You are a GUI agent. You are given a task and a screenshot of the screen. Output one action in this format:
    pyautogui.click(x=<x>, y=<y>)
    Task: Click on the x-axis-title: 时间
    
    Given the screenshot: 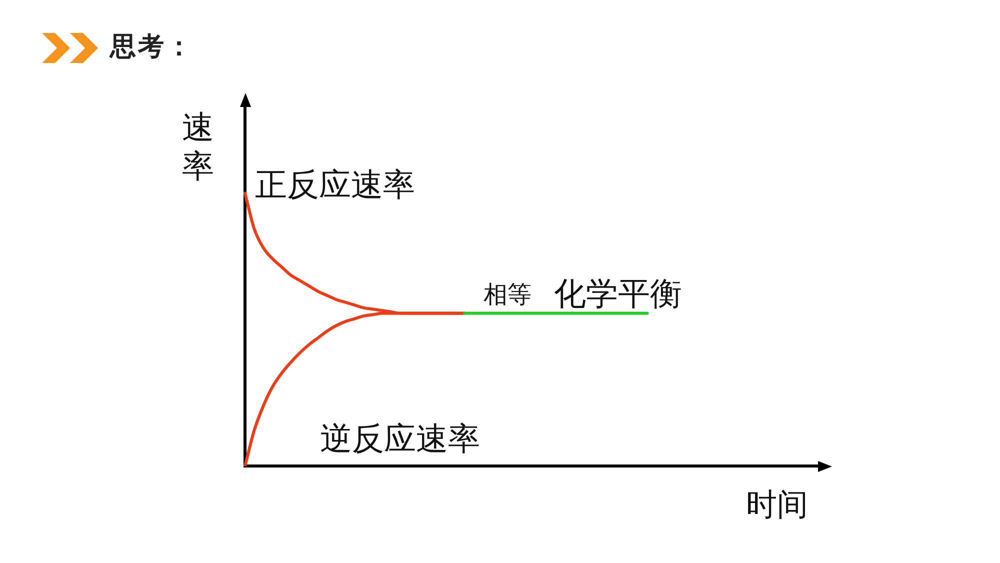 What is the action you would take?
    pyautogui.click(x=777, y=505)
    